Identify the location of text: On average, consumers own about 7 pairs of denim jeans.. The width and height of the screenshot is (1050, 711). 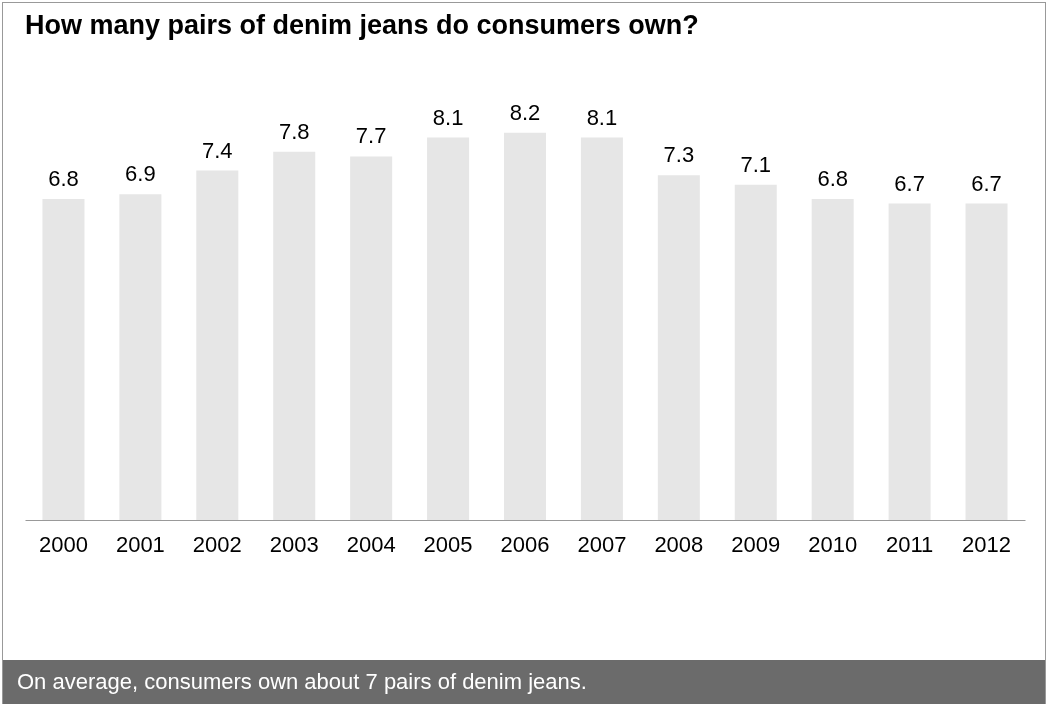
(524, 682).